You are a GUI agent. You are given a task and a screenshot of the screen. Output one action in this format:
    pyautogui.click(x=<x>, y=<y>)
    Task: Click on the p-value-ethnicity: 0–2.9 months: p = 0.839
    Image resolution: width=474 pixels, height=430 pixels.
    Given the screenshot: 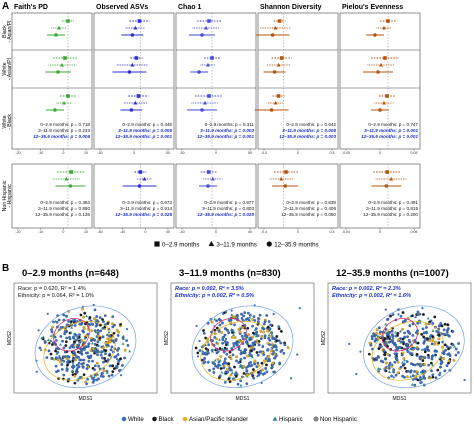 What is the action you would take?
    pyautogui.click(x=311, y=202)
    